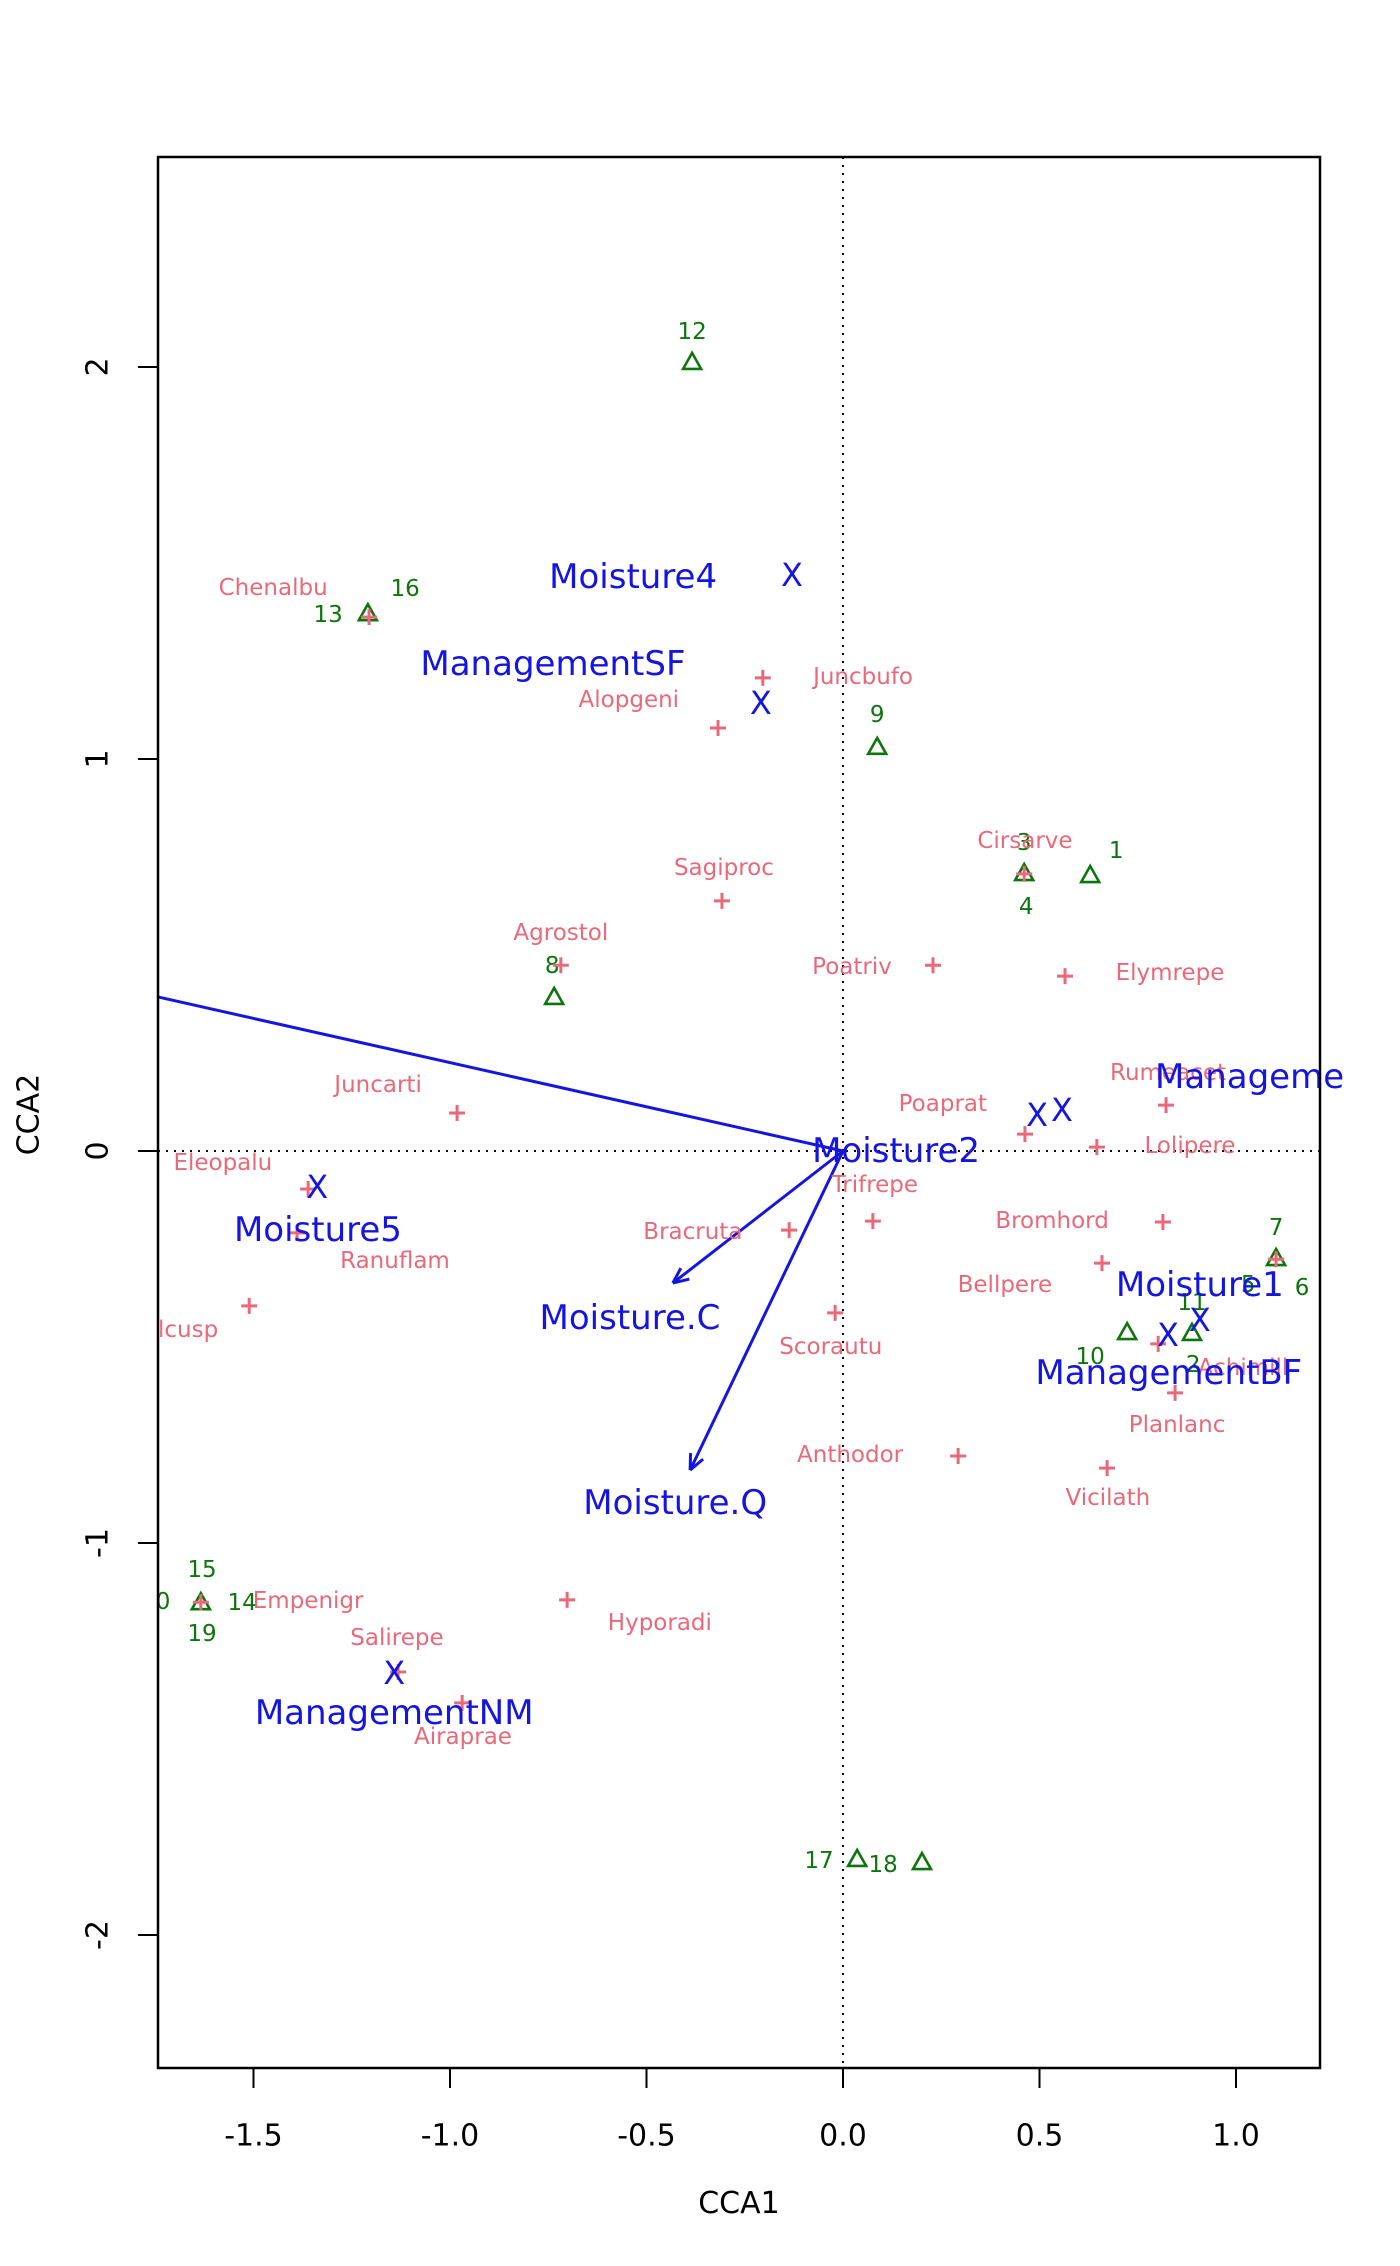  I want to click on constraint-centroids-label-Moisture.Q: Moisture.Q, so click(675, 1503).